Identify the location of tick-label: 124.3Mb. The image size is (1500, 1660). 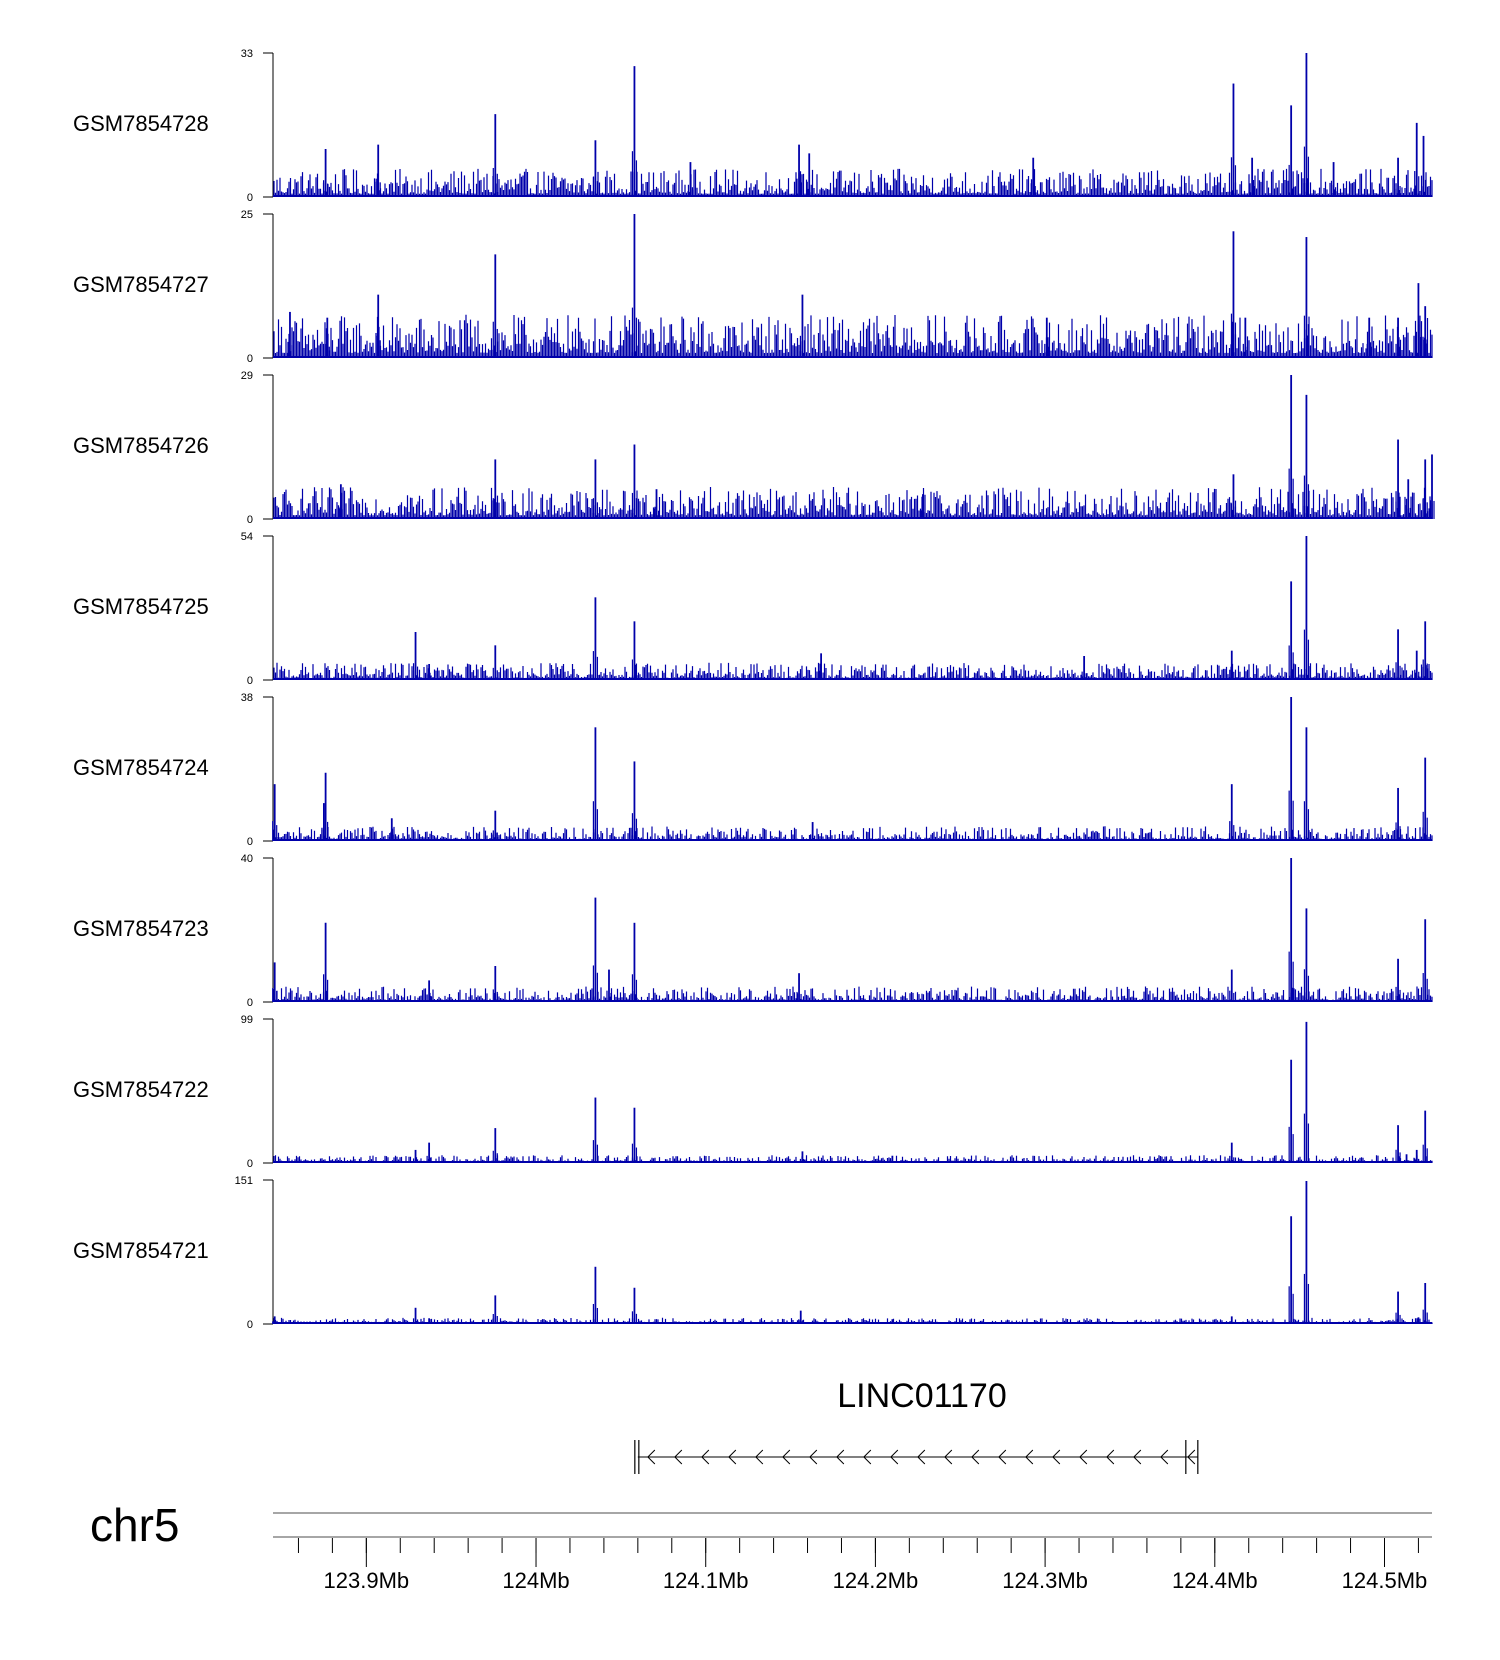
(1045, 1580).